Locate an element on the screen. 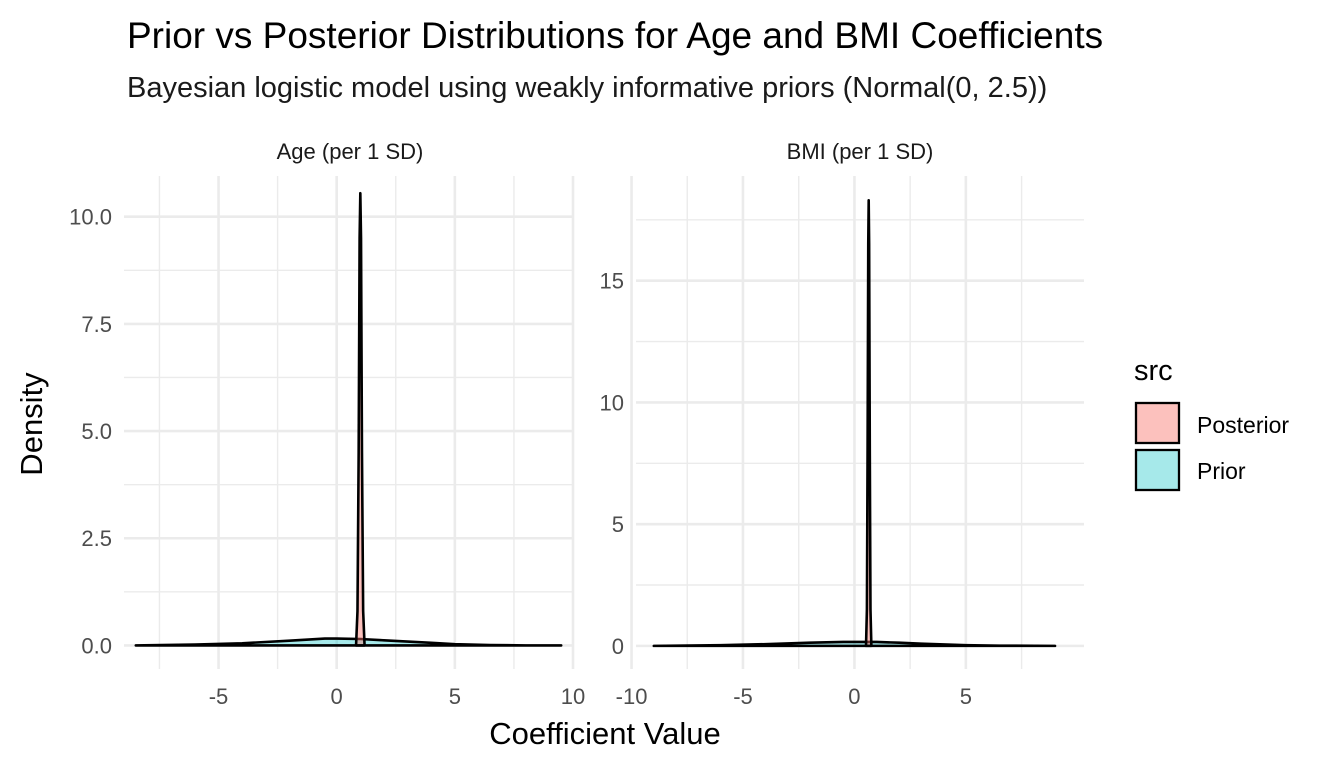  y-tick-label: 5.0 is located at coordinates (96, 431).